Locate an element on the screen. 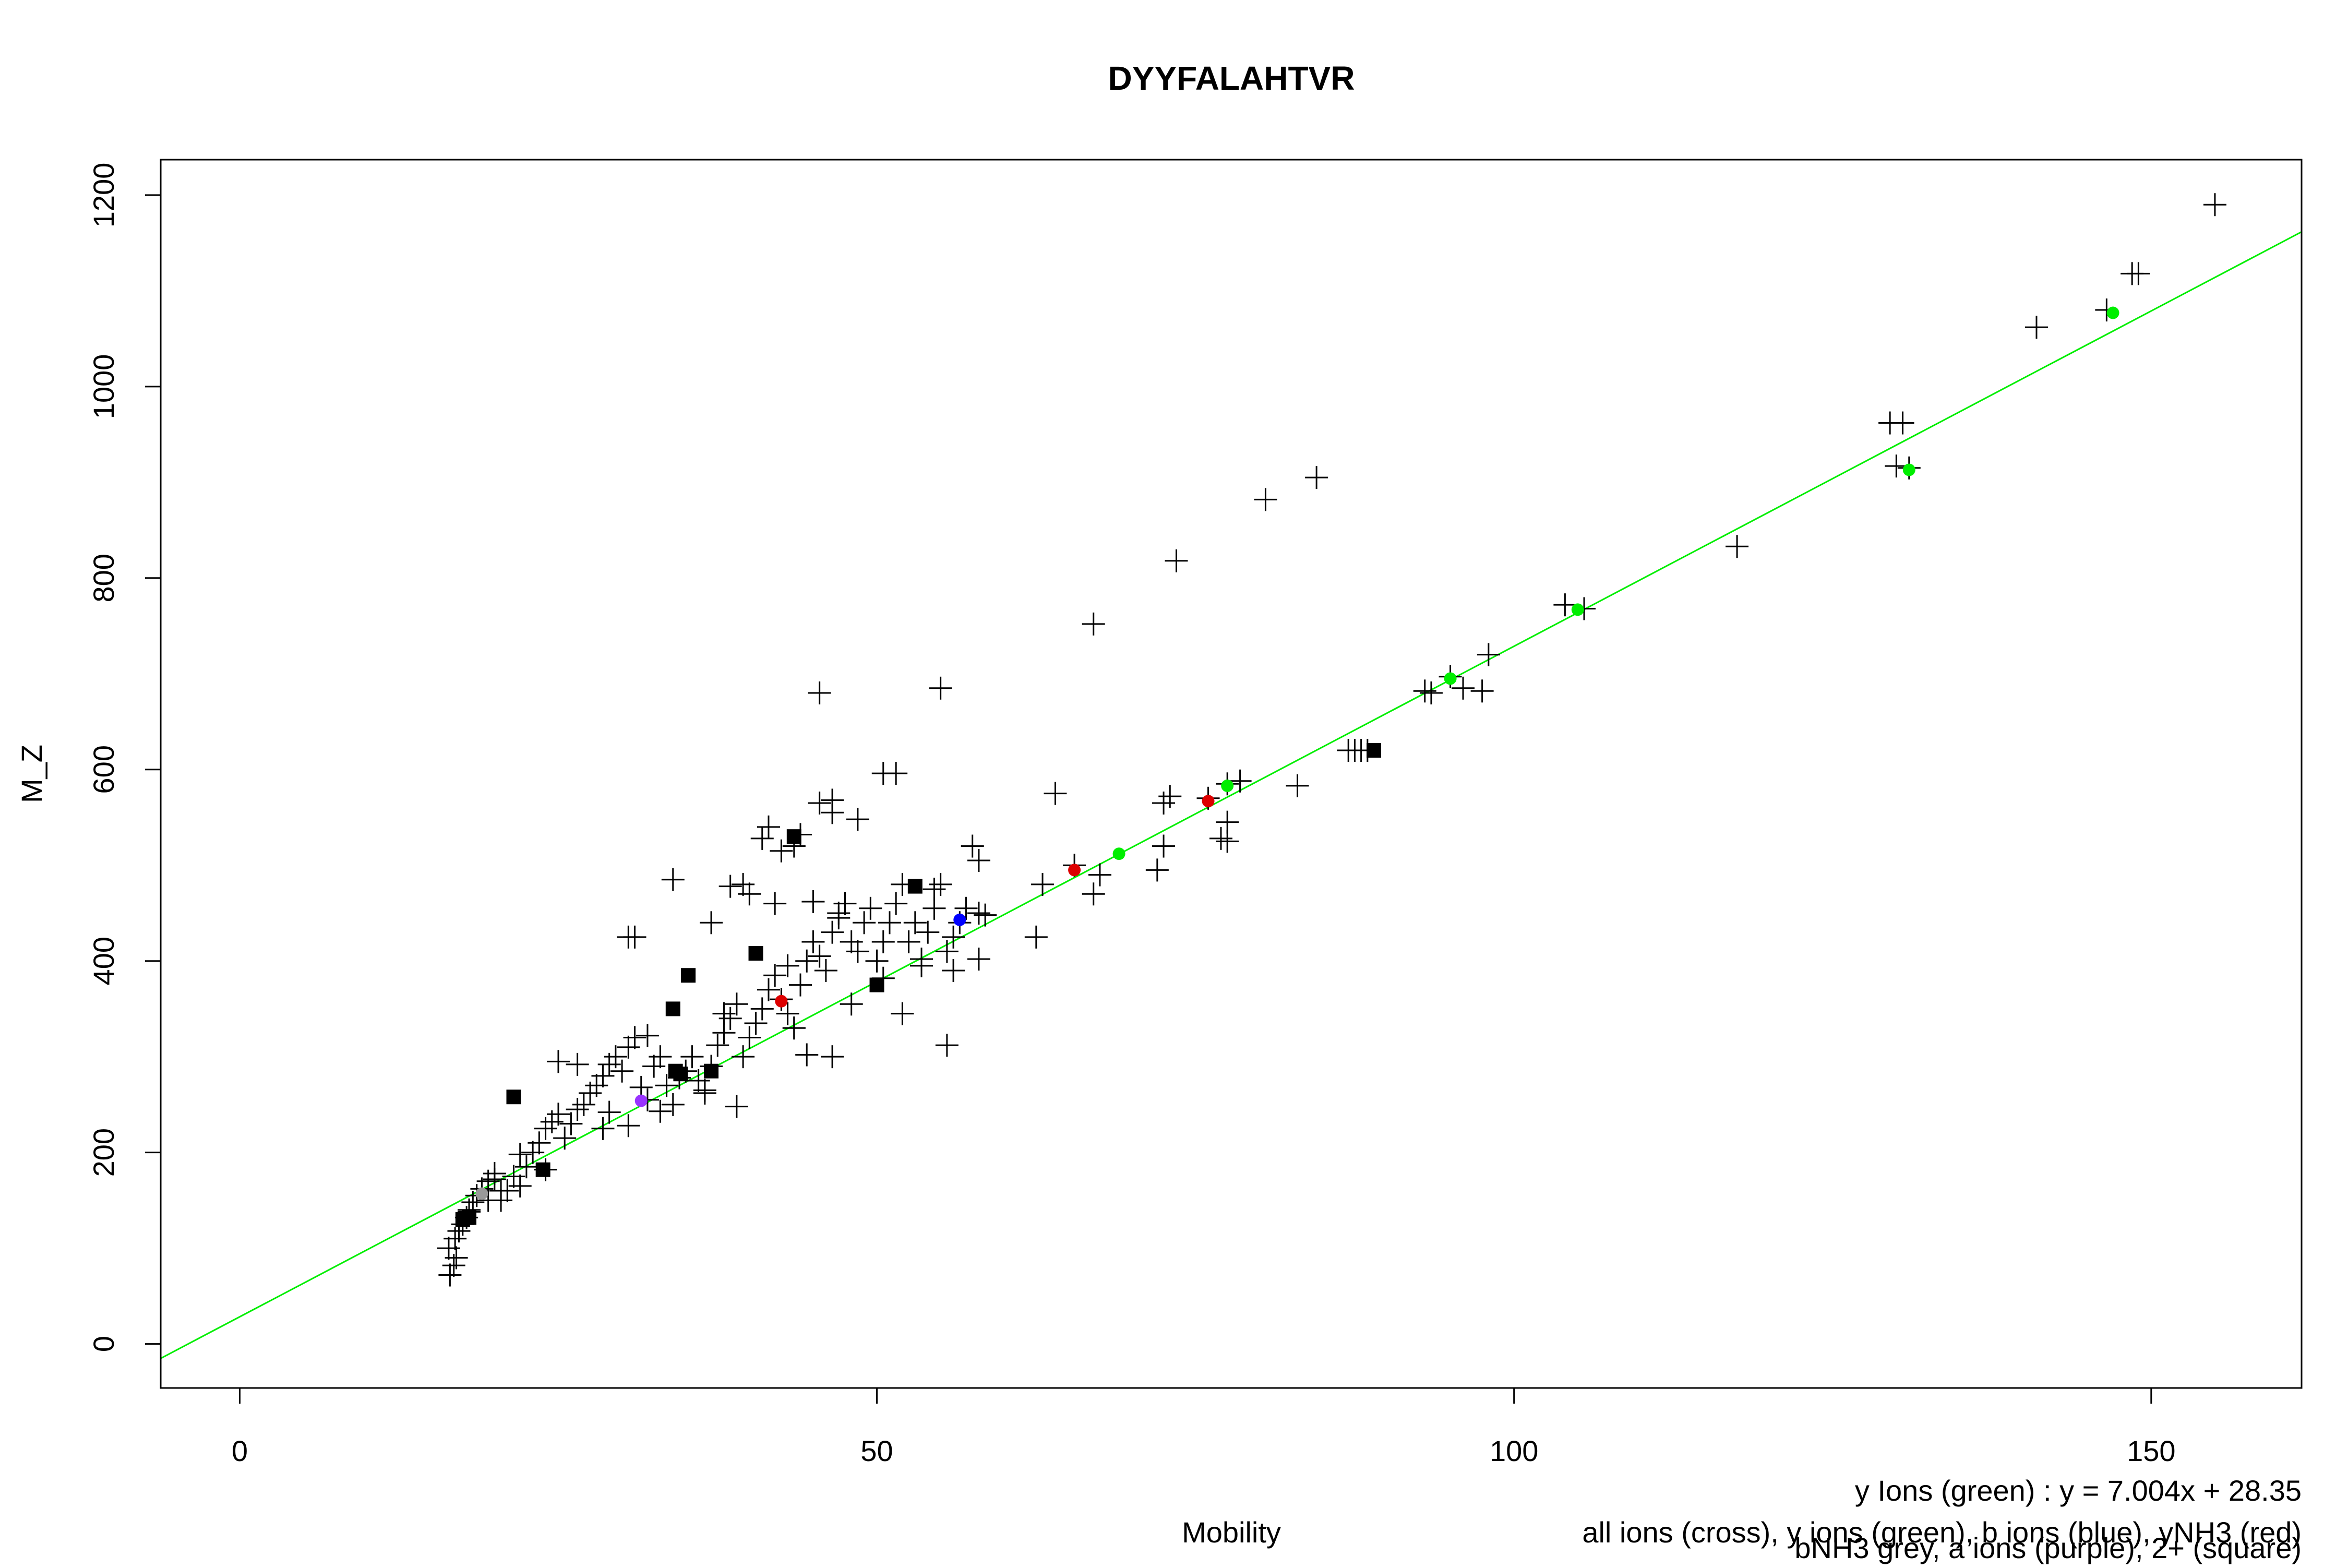 The width and height of the screenshot is (2348, 1568). data-point-2--6 is located at coordinates (680, 1075).